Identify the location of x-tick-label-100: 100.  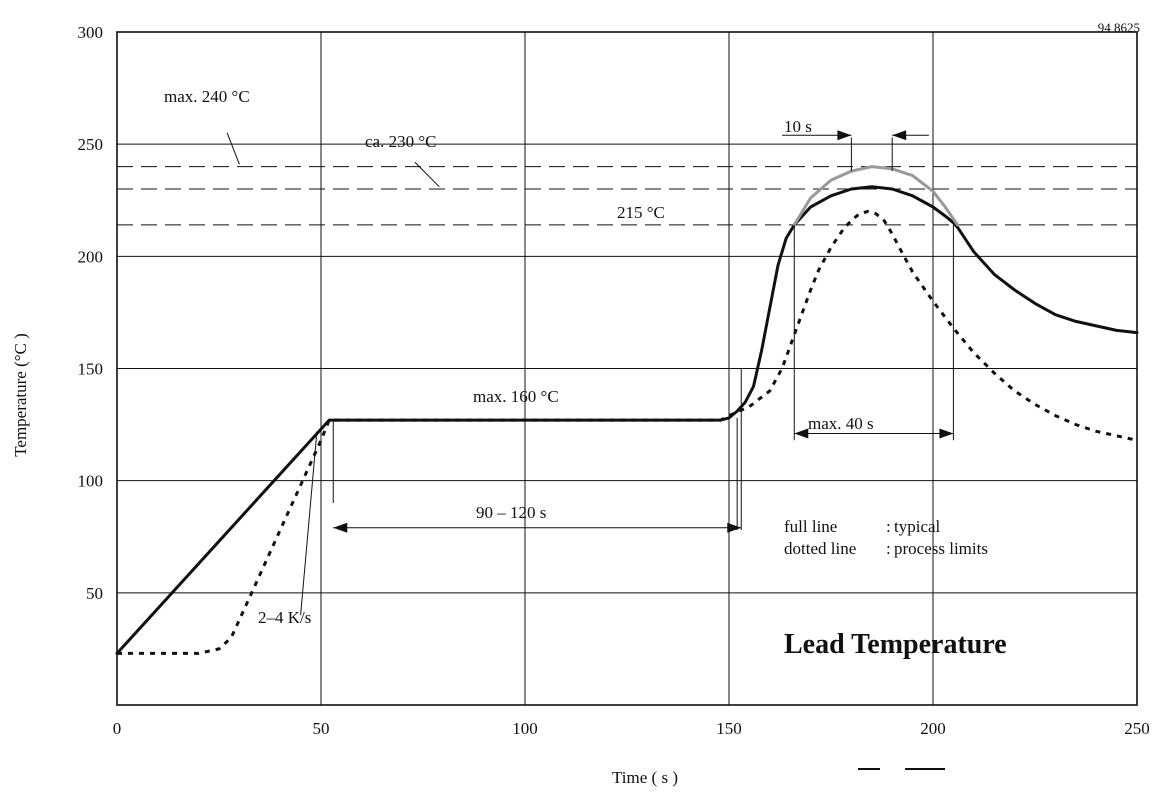
(525, 728).